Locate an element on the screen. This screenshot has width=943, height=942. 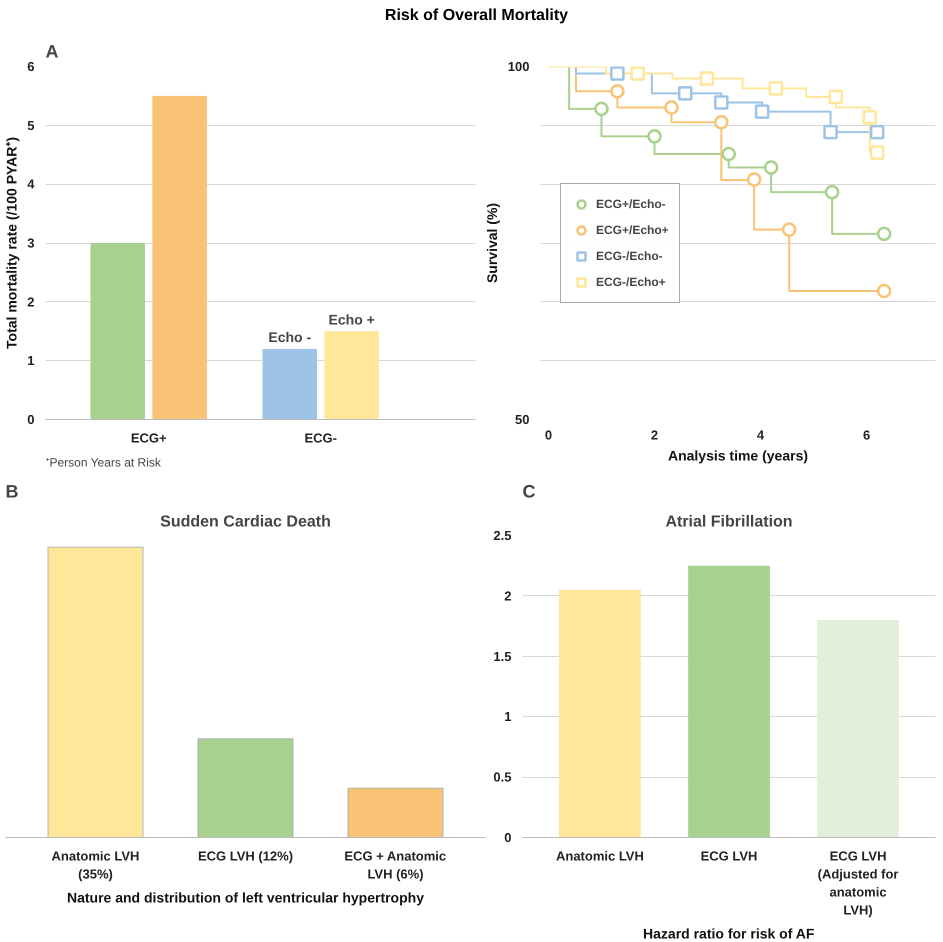
y-tick-label: 6 is located at coordinates (31, 66).